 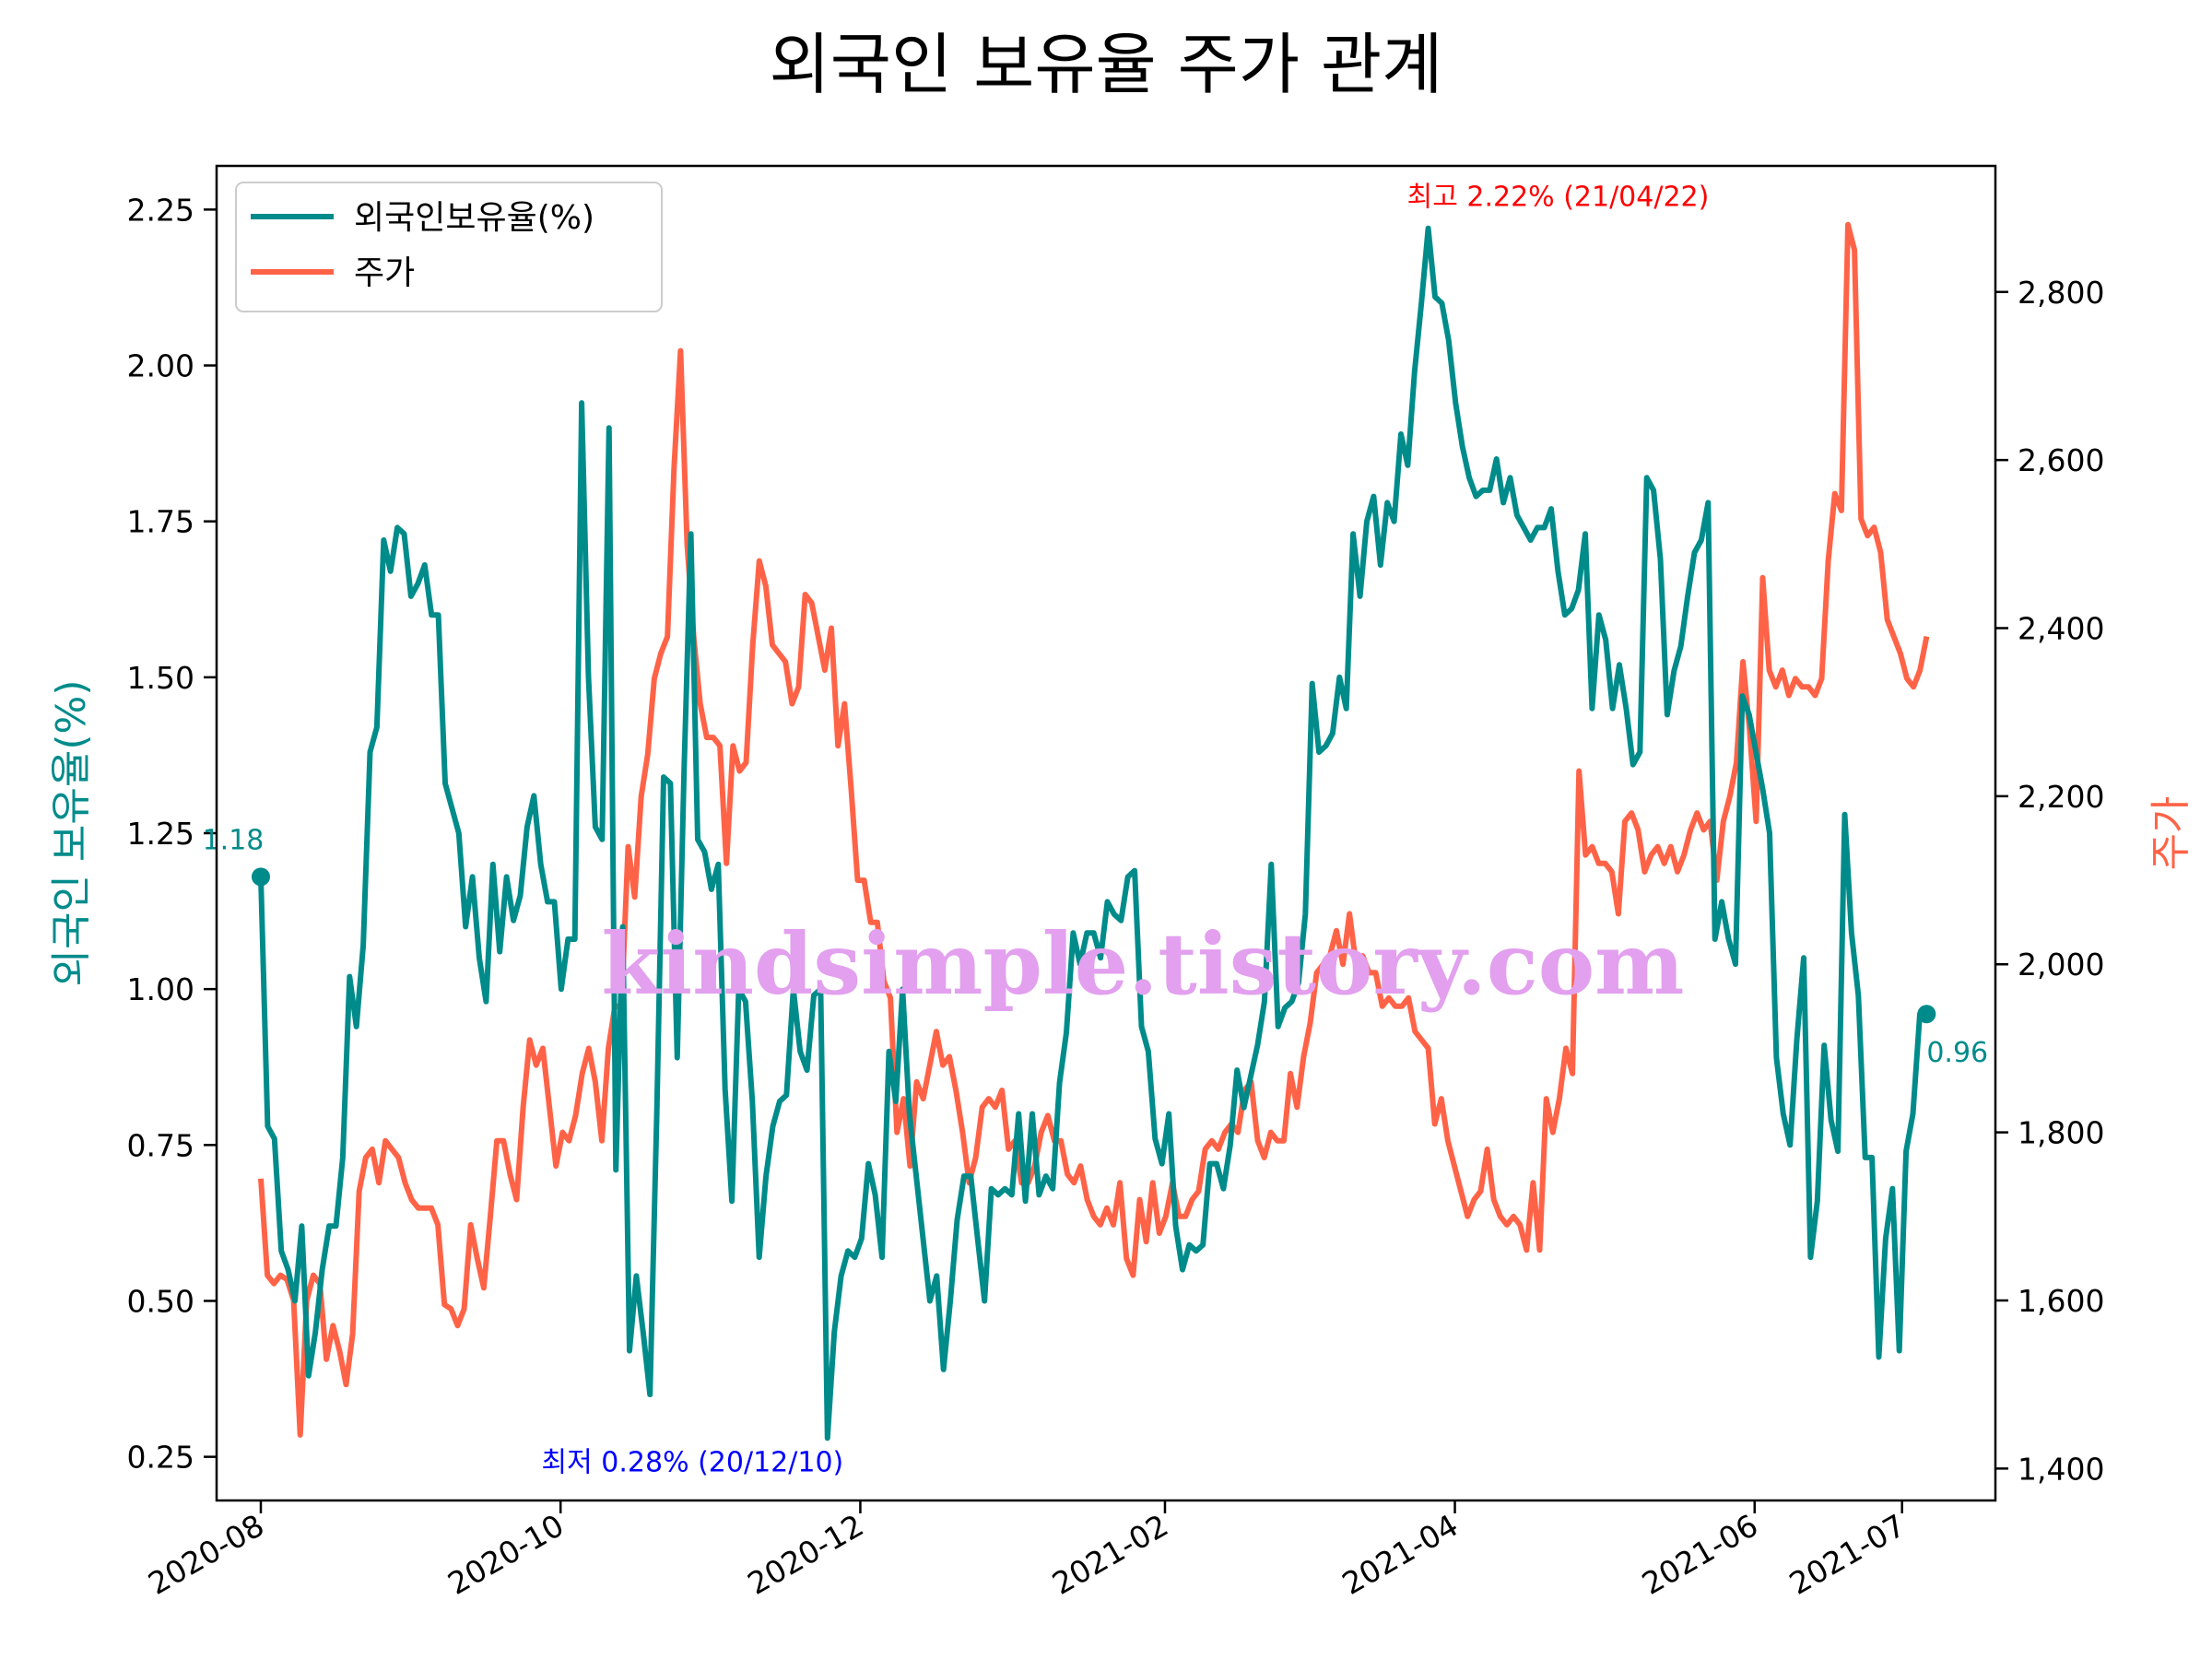 What do you see at coordinates (2061, 460) in the screenshot?
I see `right-y-tick-label: 2,600` at bounding box center [2061, 460].